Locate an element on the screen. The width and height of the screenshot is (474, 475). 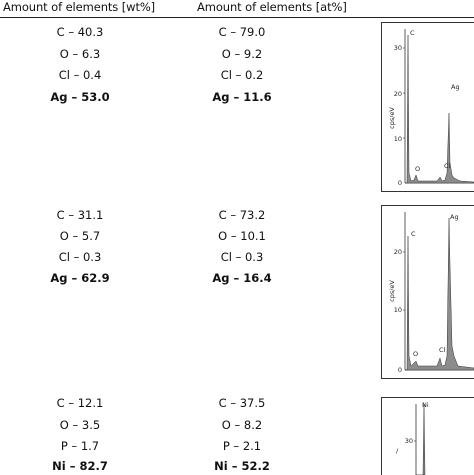
header-wt: Amount of elements [wt%] is located at coordinates (79, 7).